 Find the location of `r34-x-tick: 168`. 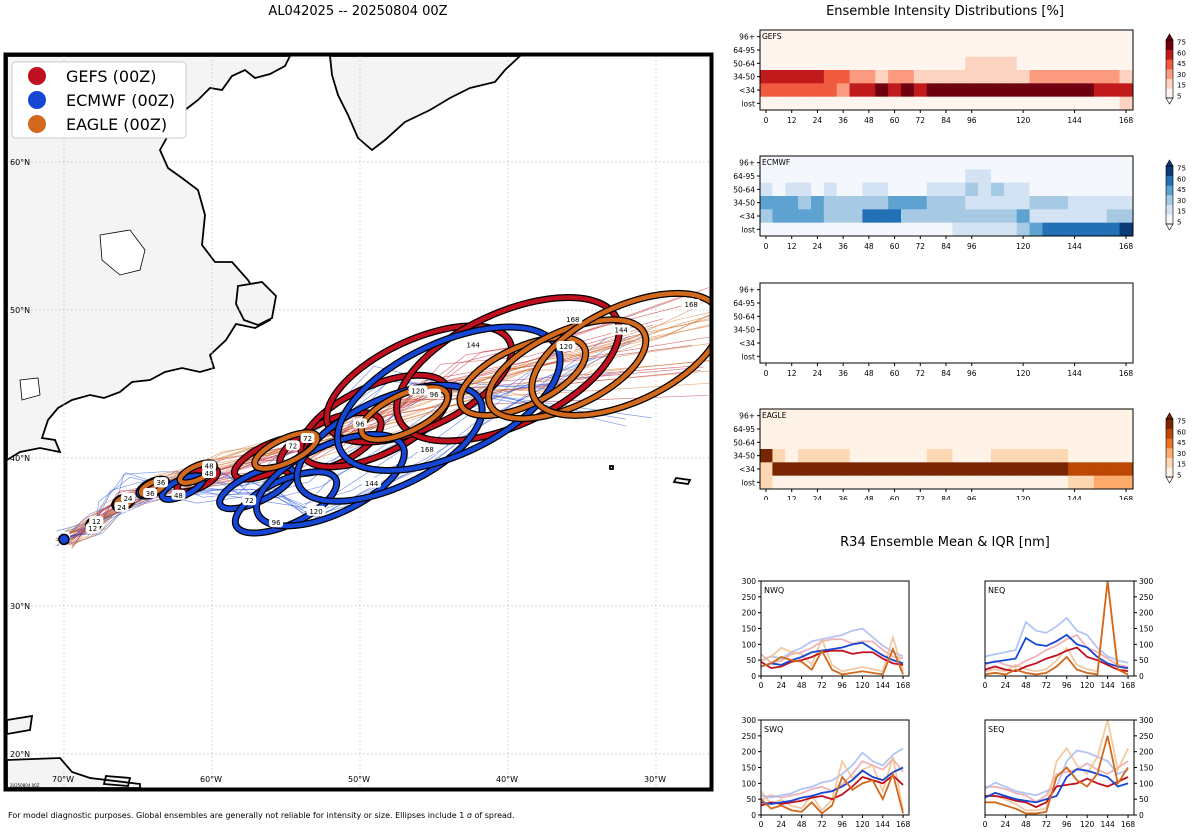

r34-x-tick: 168 is located at coordinates (1128, 824).